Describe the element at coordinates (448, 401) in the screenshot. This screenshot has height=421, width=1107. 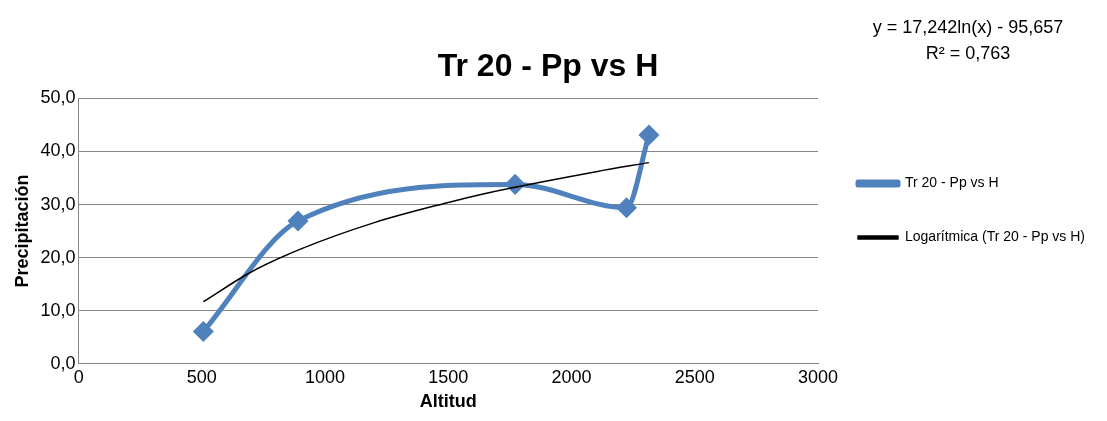
I see `x-axis-title: Altitud` at that location.